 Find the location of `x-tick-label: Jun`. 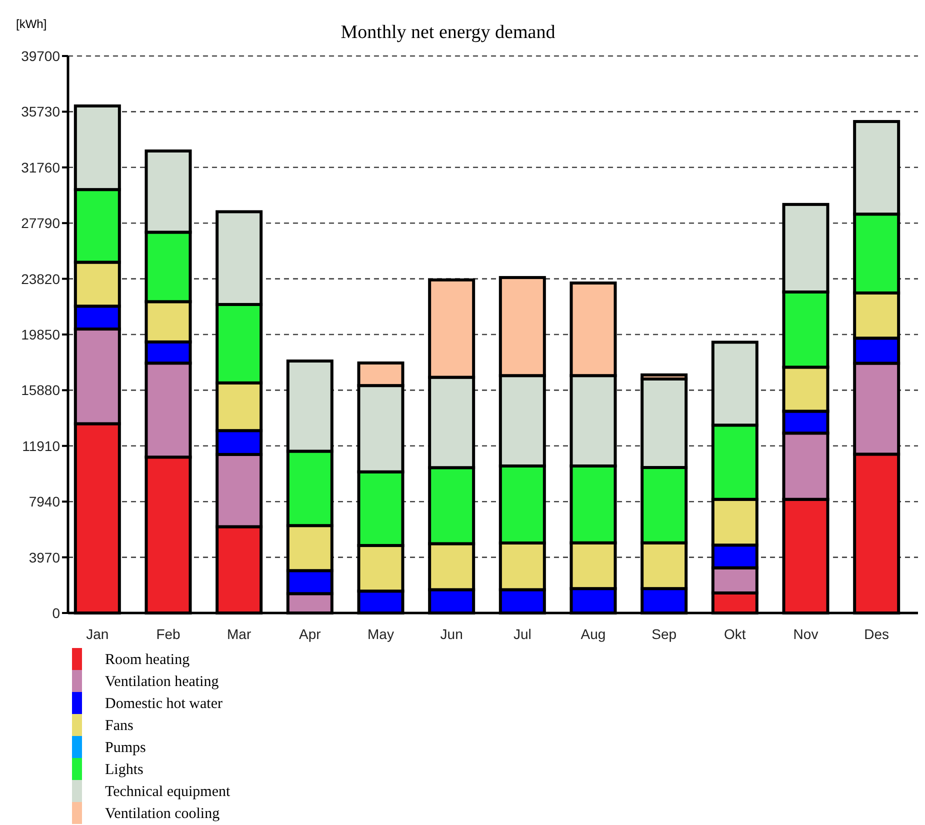

x-tick-label: Jun is located at coordinates (451, 634).